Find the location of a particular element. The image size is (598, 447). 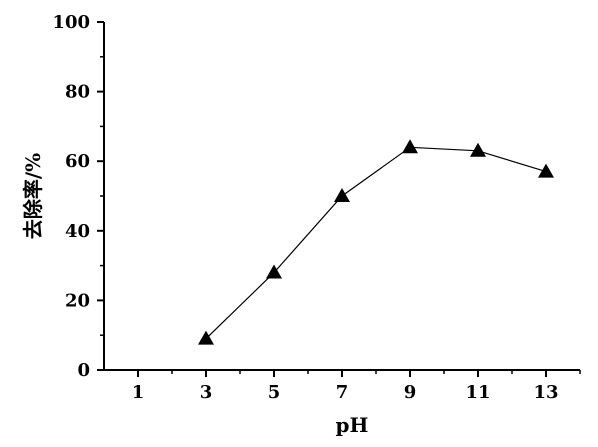

x-tick-label: 7 is located at coordinates (342, 392).